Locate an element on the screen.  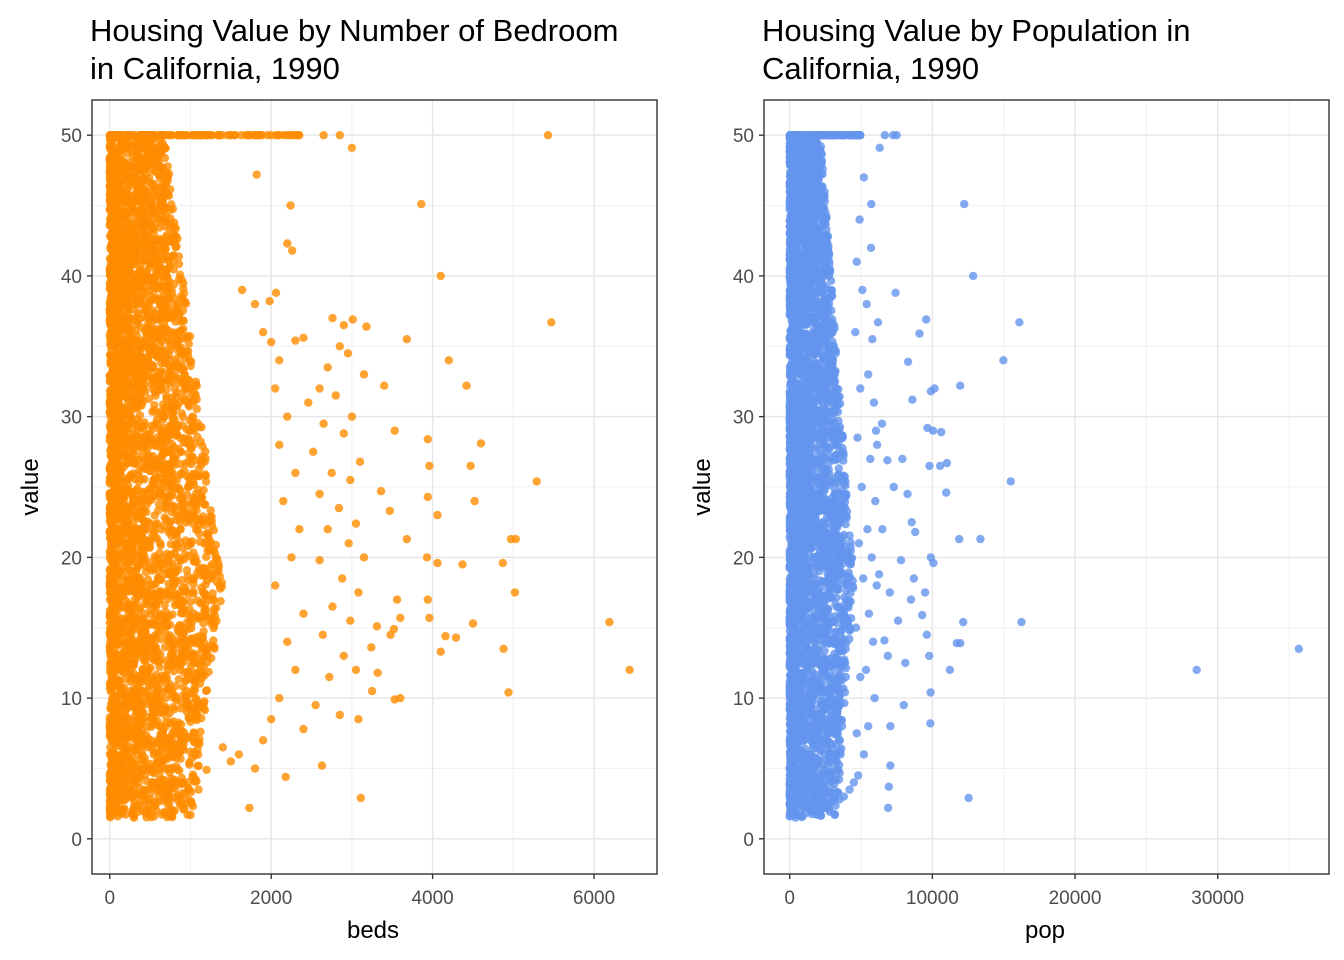
y-tick-label: 40 is located at coordinates (71, 277).